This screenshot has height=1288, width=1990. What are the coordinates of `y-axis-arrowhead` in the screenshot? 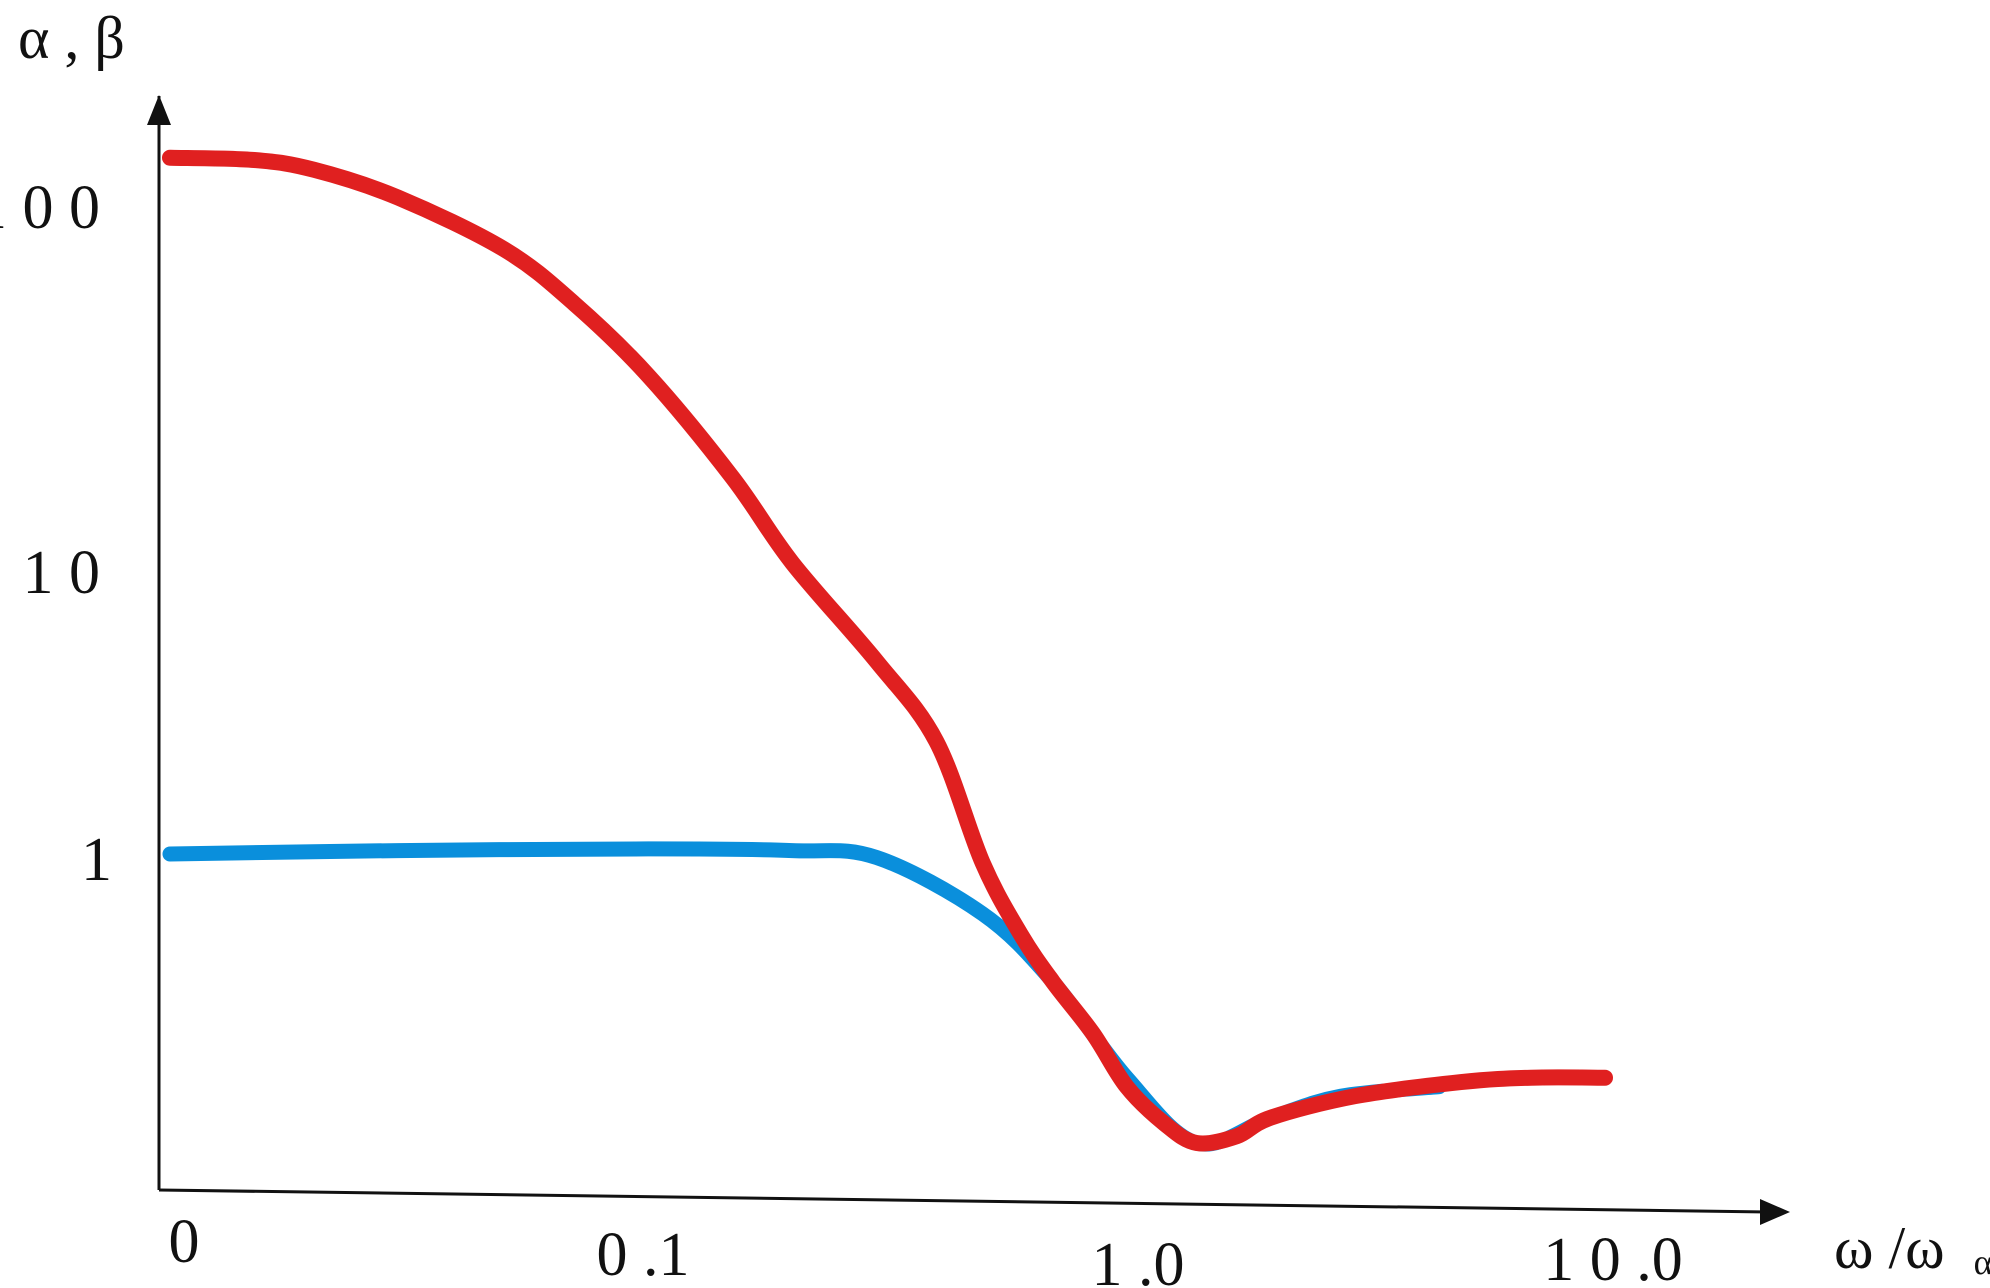 It's located at (159, 110).